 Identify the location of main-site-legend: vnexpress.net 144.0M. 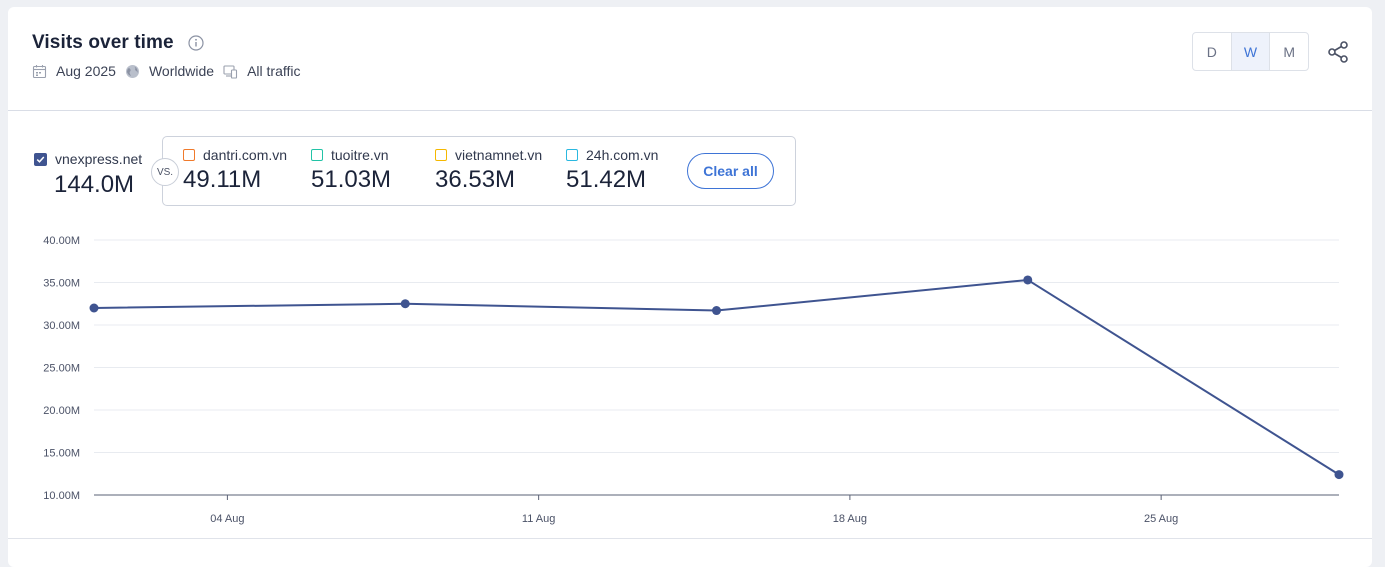
(88, 175).